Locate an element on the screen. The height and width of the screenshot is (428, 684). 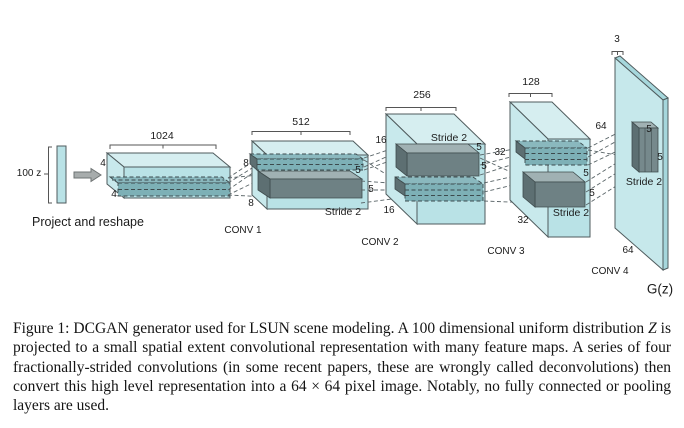
label-conv2-size-top: 16 is located at coordinates (381, 140).